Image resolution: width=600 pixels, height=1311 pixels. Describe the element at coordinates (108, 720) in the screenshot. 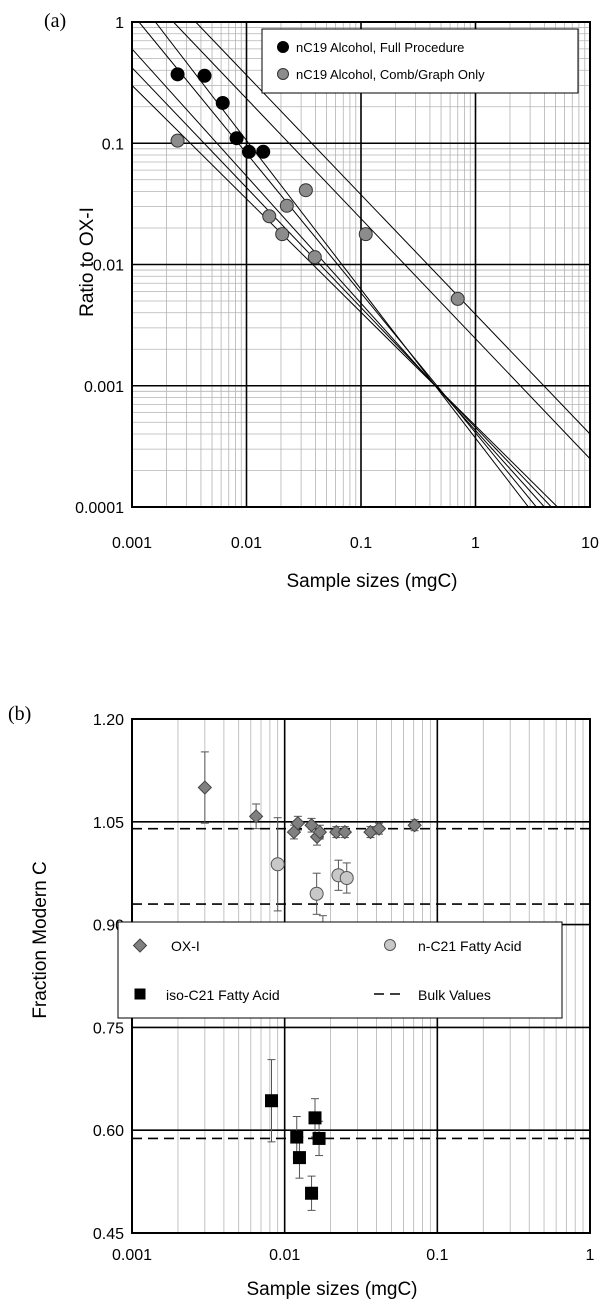

I see `y-tick-label: 1.20` at that location.